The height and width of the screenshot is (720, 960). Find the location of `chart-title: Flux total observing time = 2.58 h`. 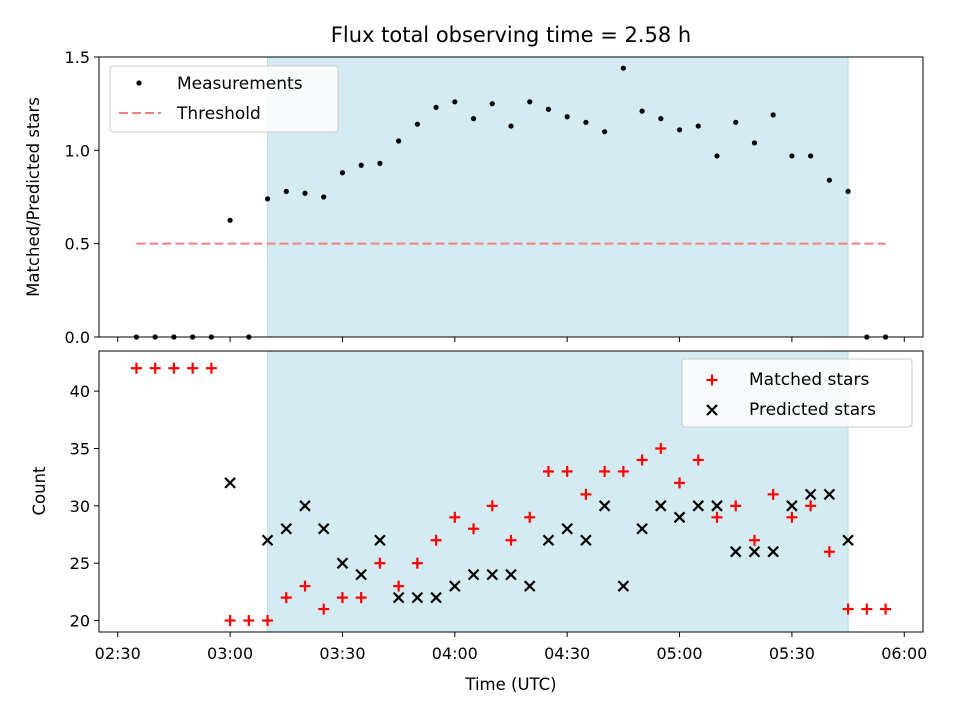

chart-title: Flux total observing time = 2.58 h is located at coordinates (511, 35).